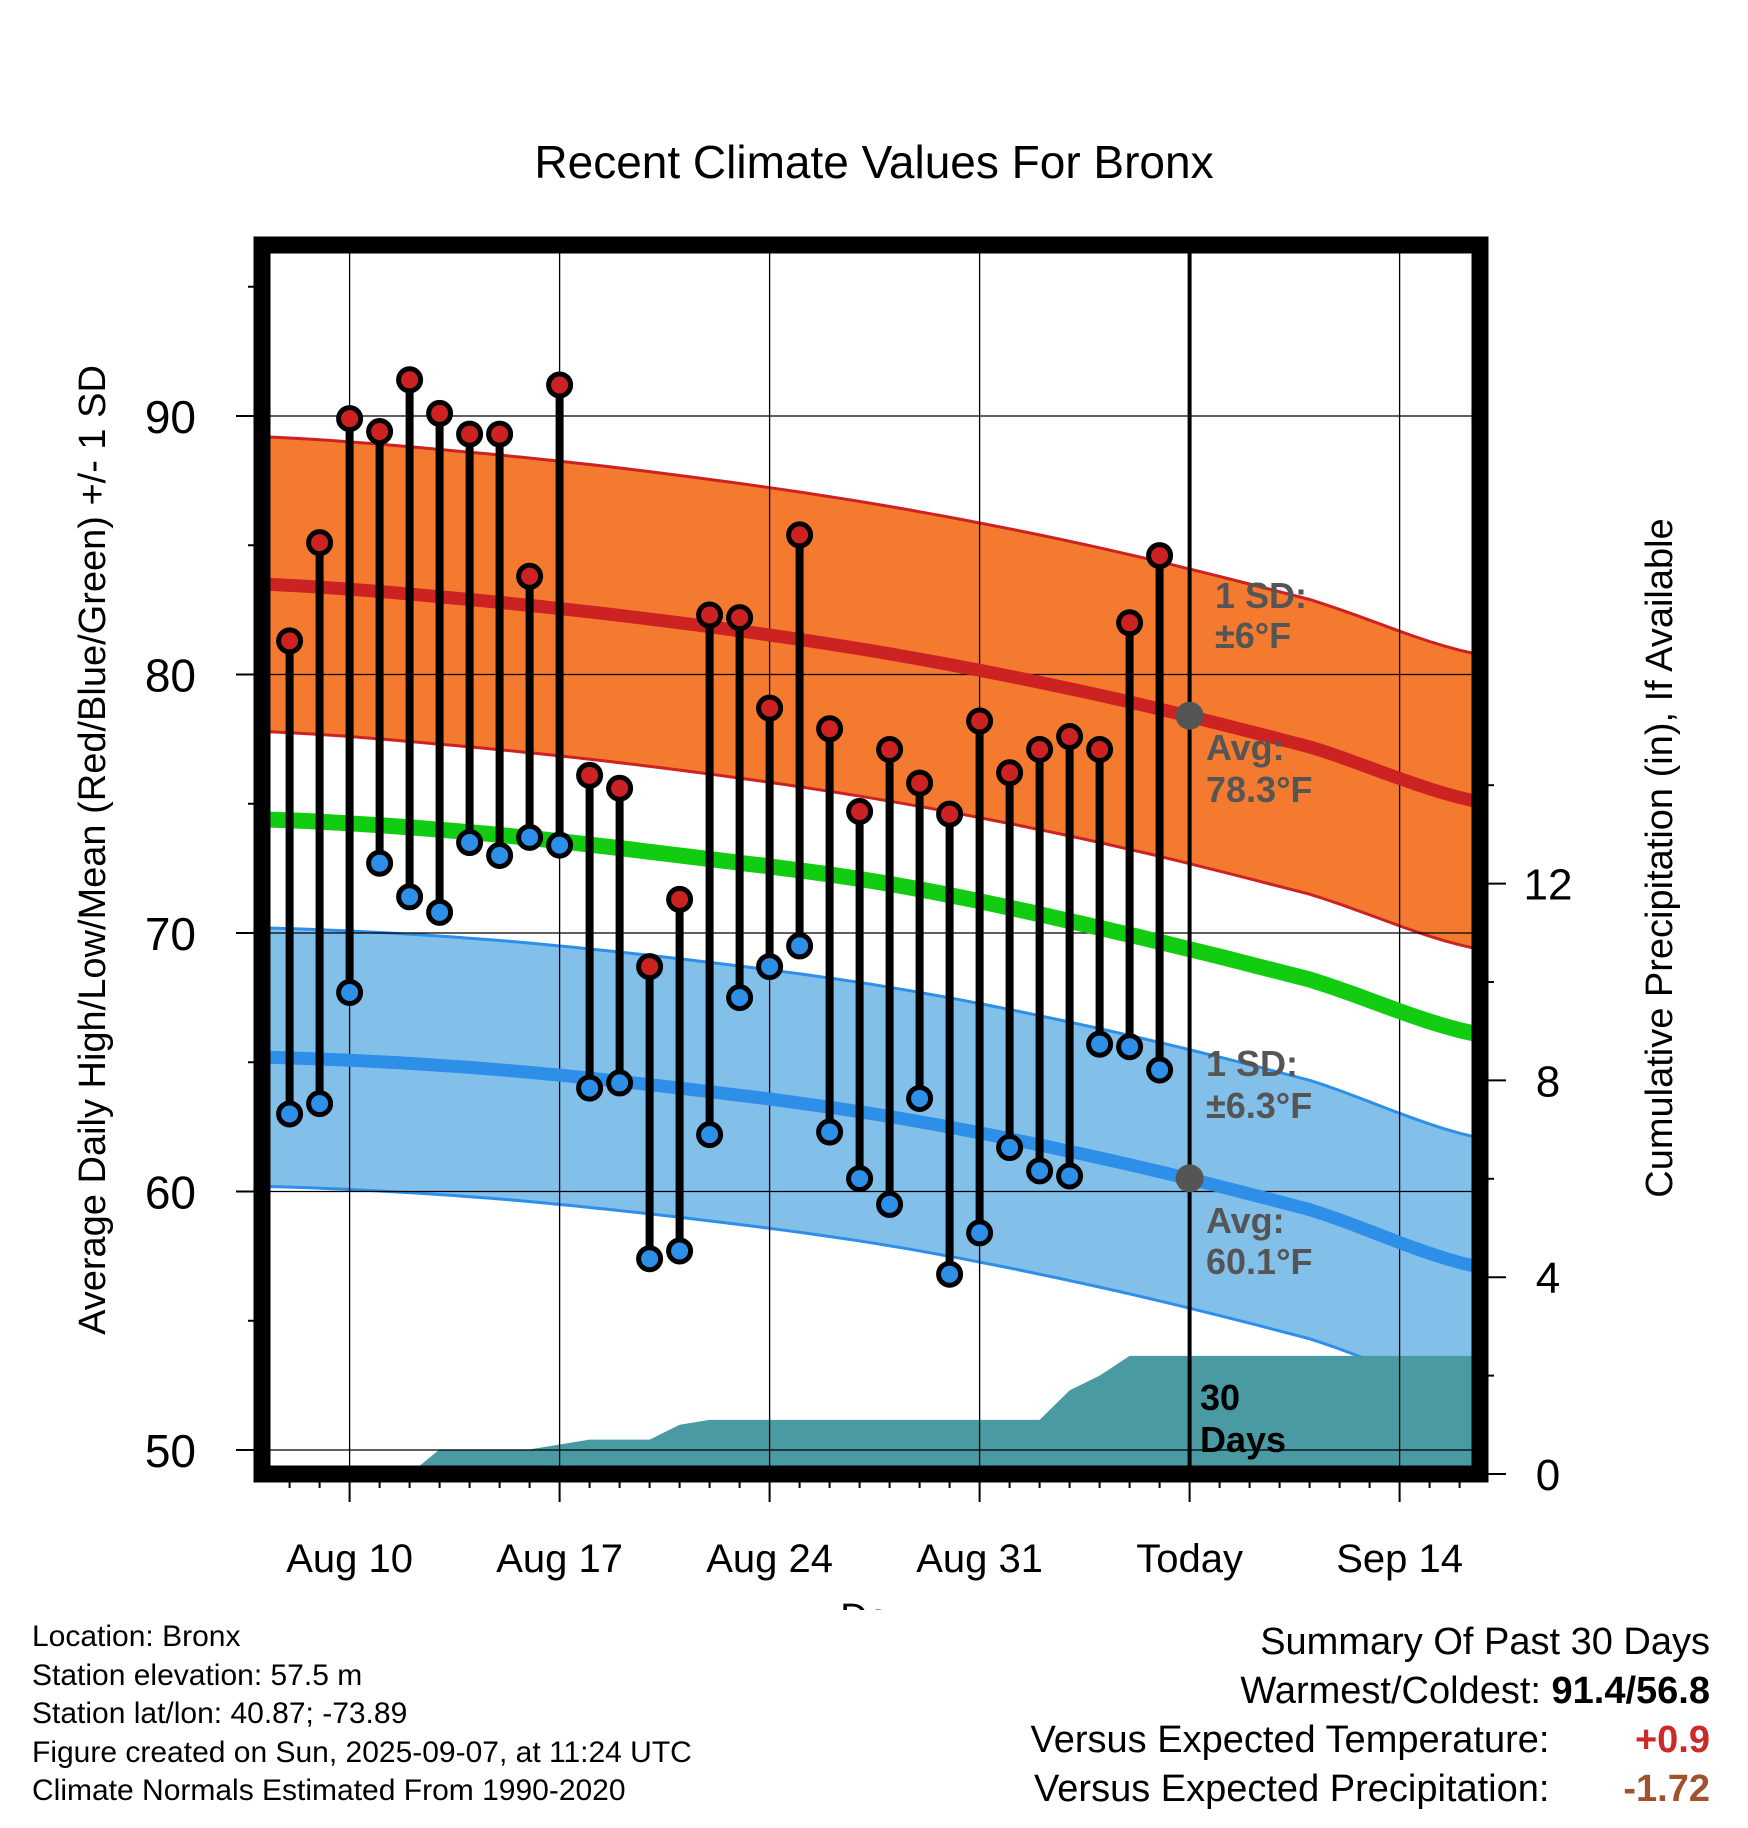 The image size is (1748, 1828). Describe the element at coordinates (1259, 789) in the screenshot. I see `annotation-text: 78.3°F` at that location.